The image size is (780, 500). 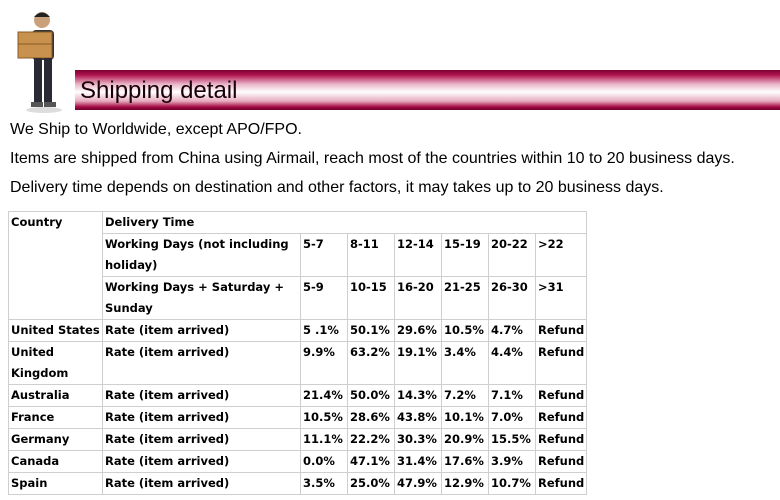 I want to click on country: Australia, so click(x=55, y=395).